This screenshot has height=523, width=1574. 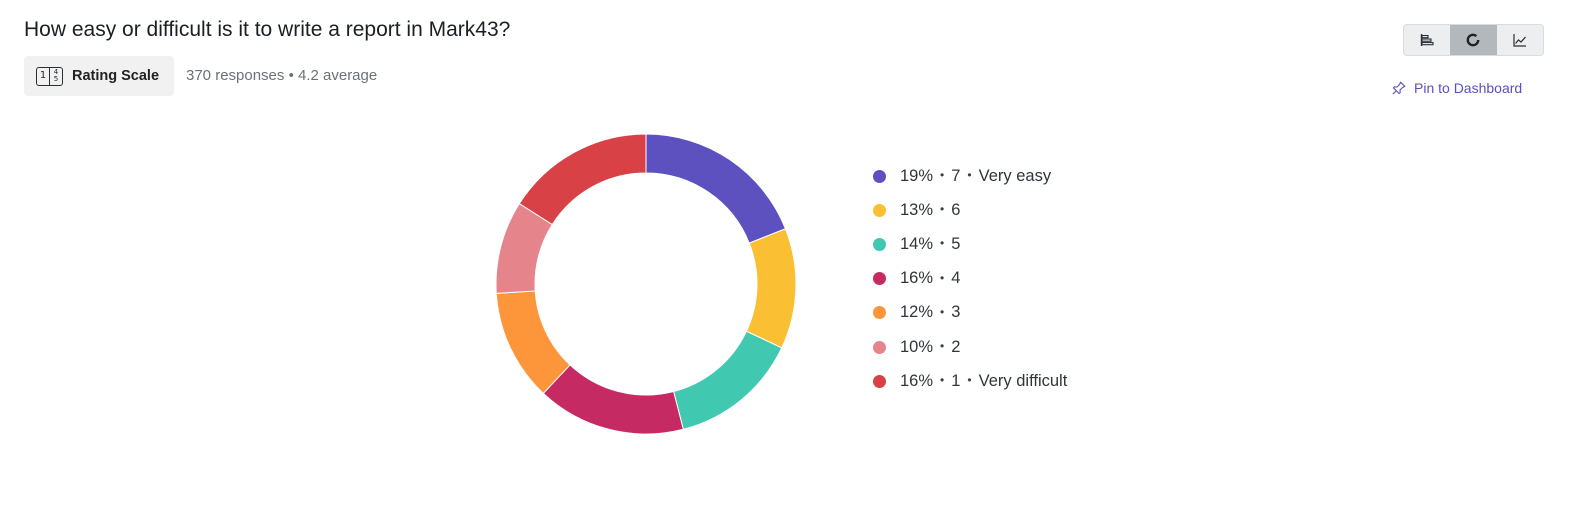 I want to click on horizontal-bars-icon, so click(x=1427, y=40).